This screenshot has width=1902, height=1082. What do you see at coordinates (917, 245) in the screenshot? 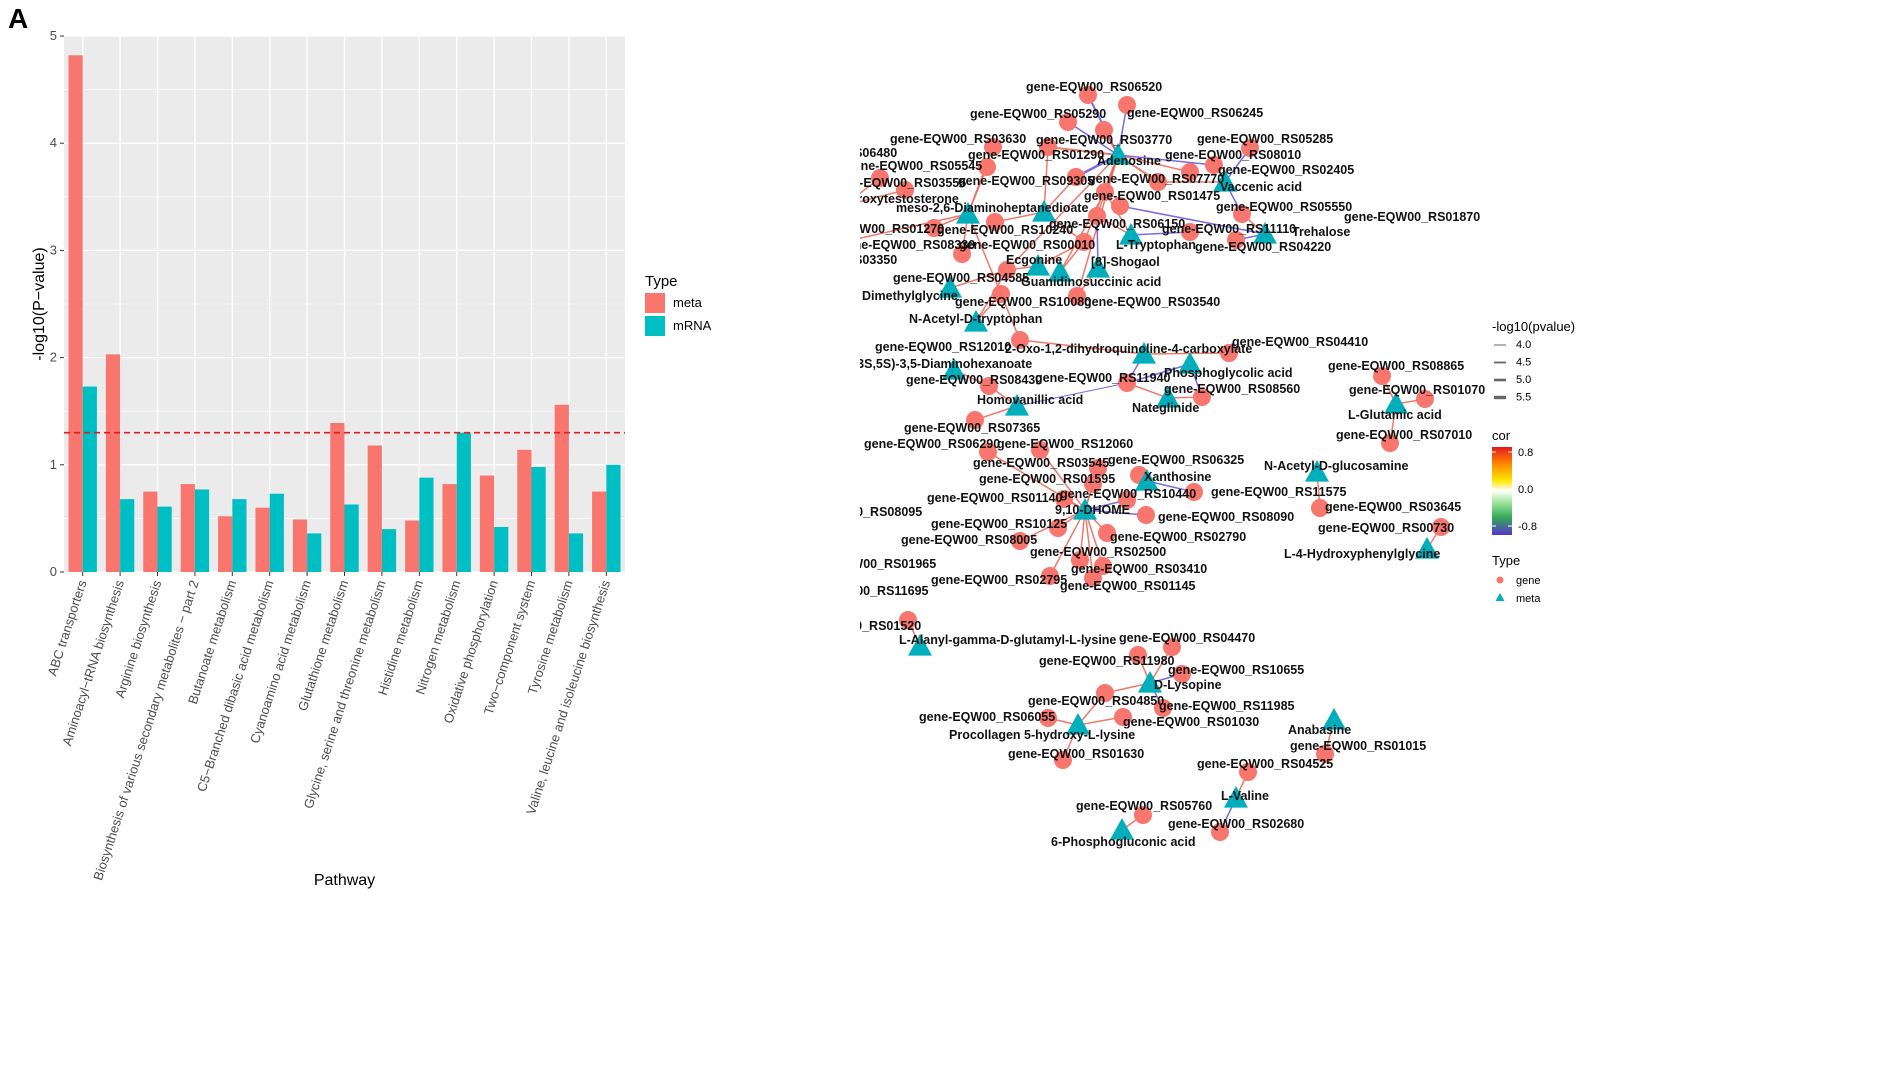
I see `node-label: gene-EQW00_RS08330` at bounding box center [917, 245].